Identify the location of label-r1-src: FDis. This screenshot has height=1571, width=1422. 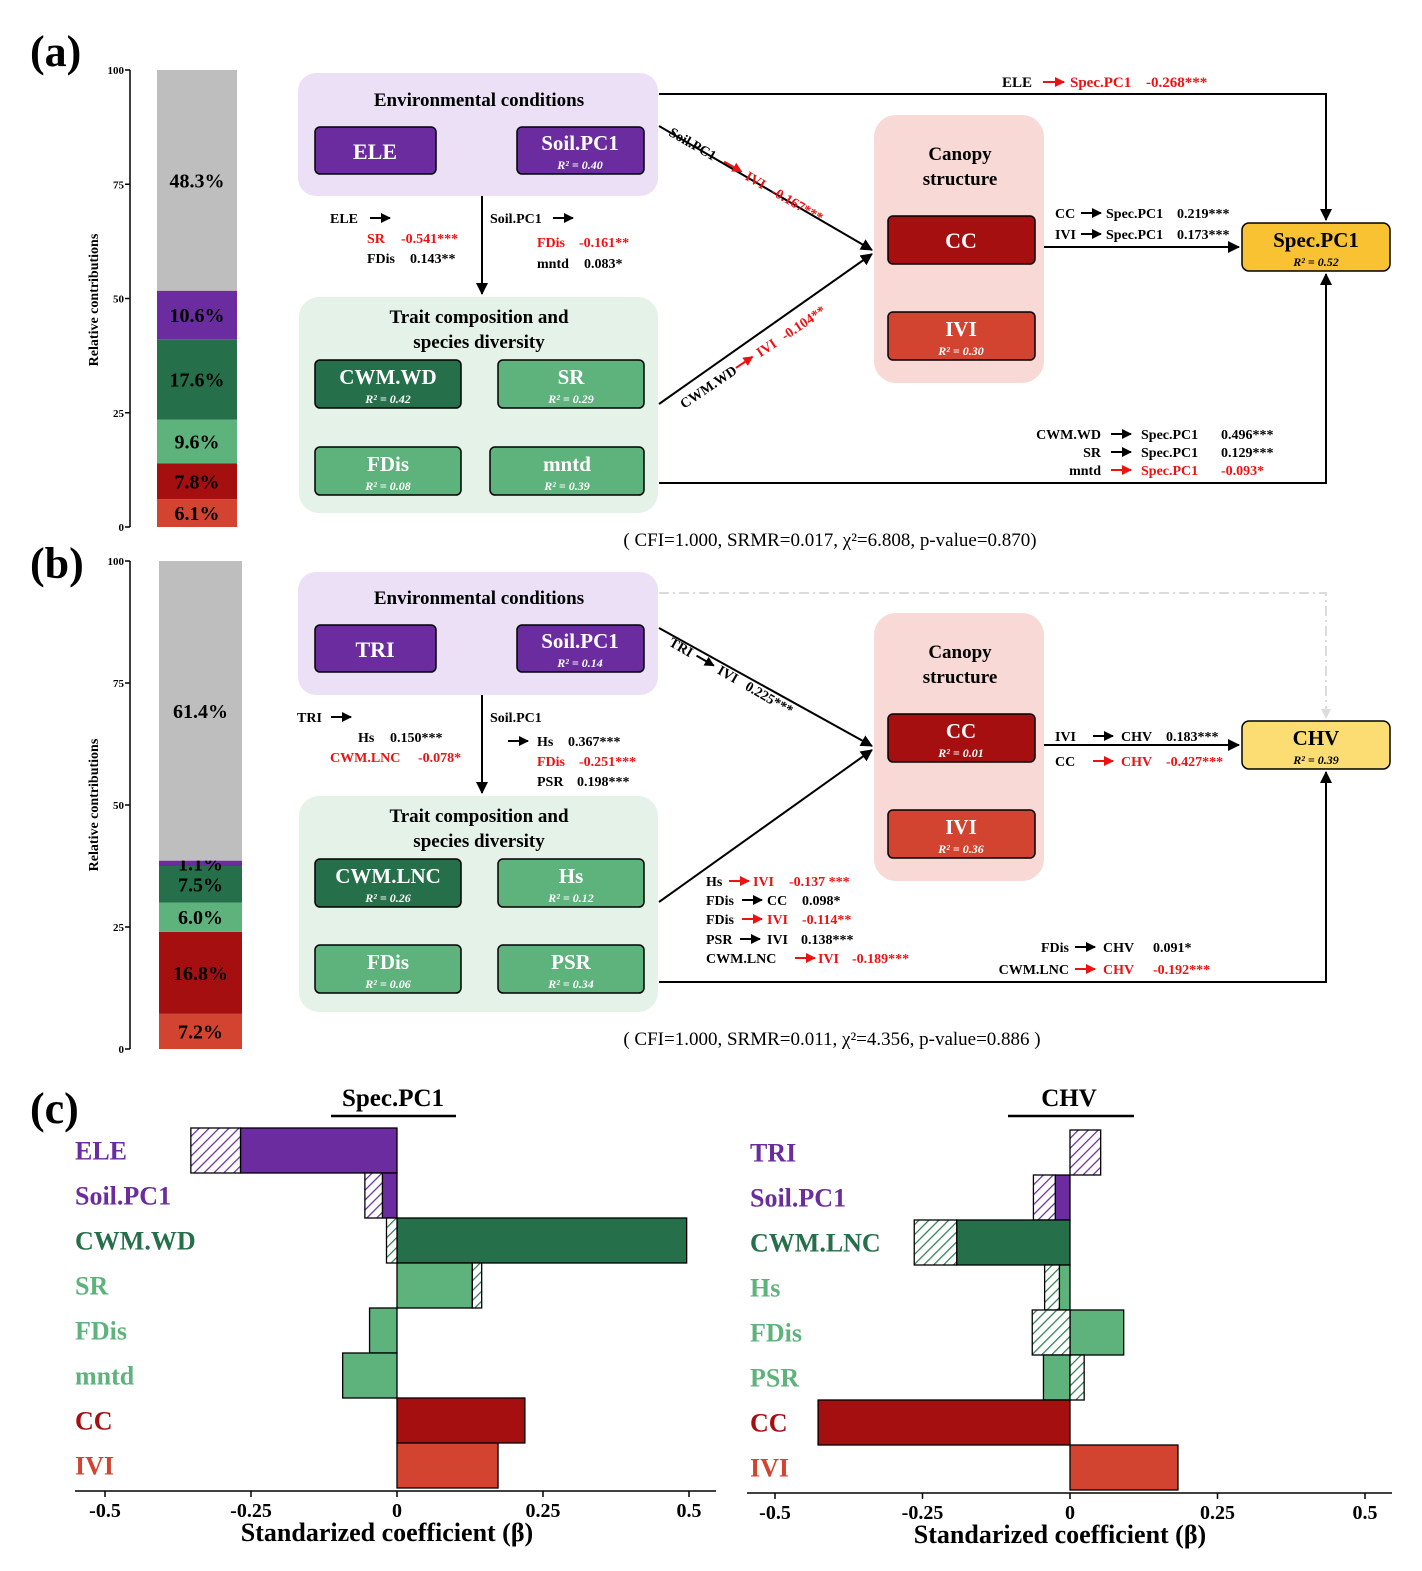
(1055, 948).